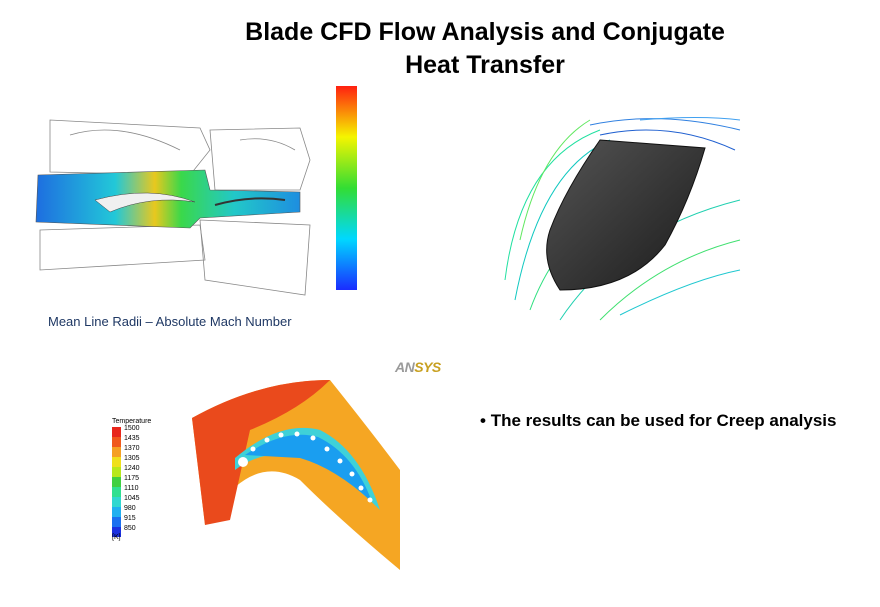  Describe the element at coordinates (132, 468) in the screenshot. I see `legend-level: 1240` at that location.